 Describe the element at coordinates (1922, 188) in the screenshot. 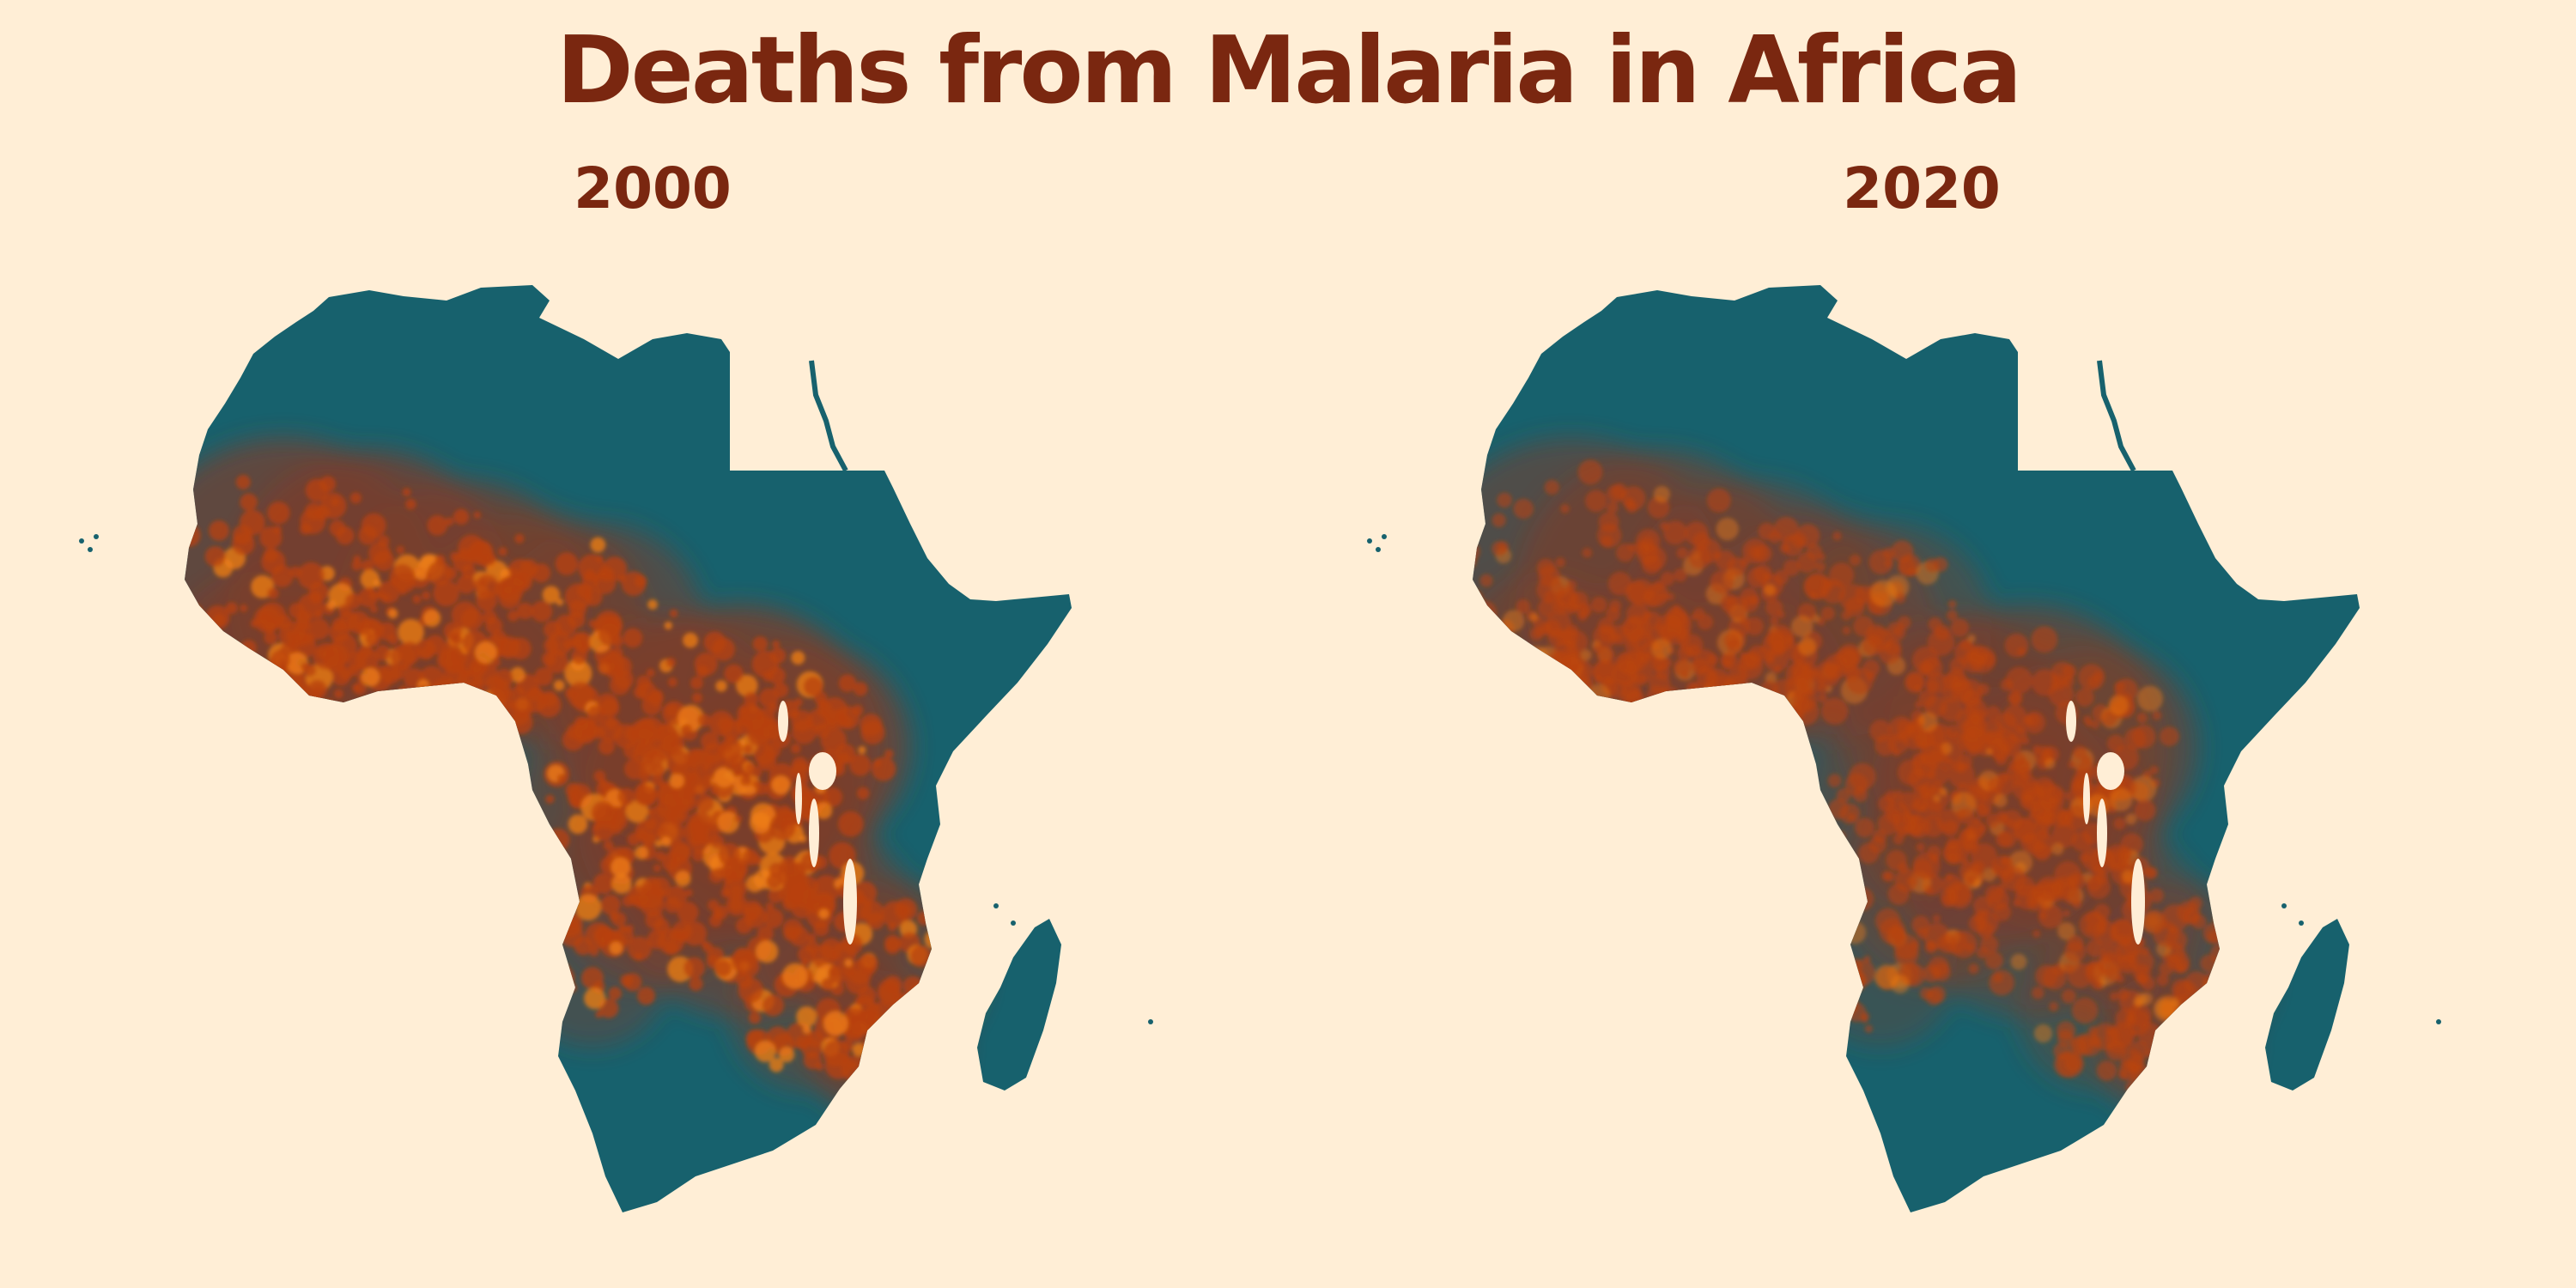

I see `panel-title-2020: 2020` at that location.